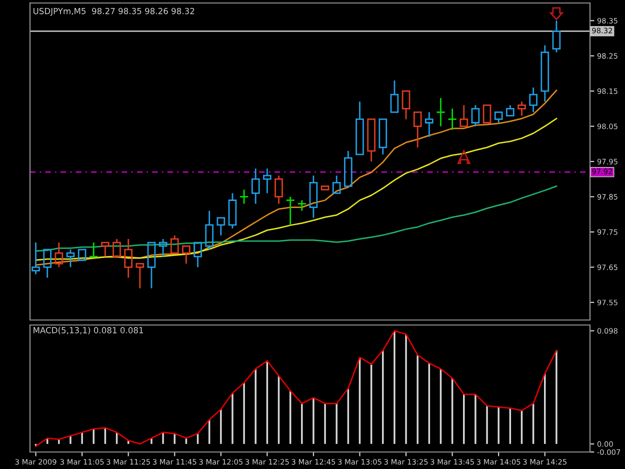  Describe the element at coordinates (89, 330) in the screenshot. I see `chart-title: MACD(5,13,1) 0.081 0.081` at that location.